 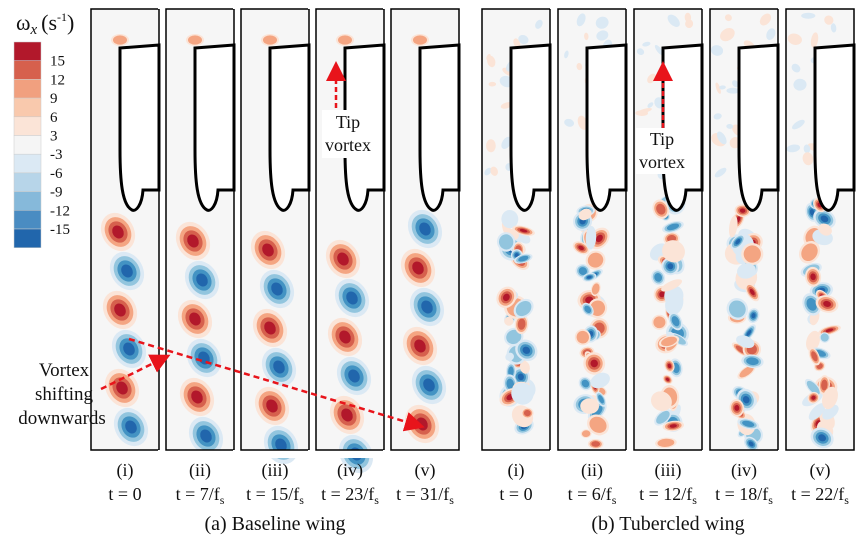 I want to click on panel-index: (iv), so click(x=350, y=470).